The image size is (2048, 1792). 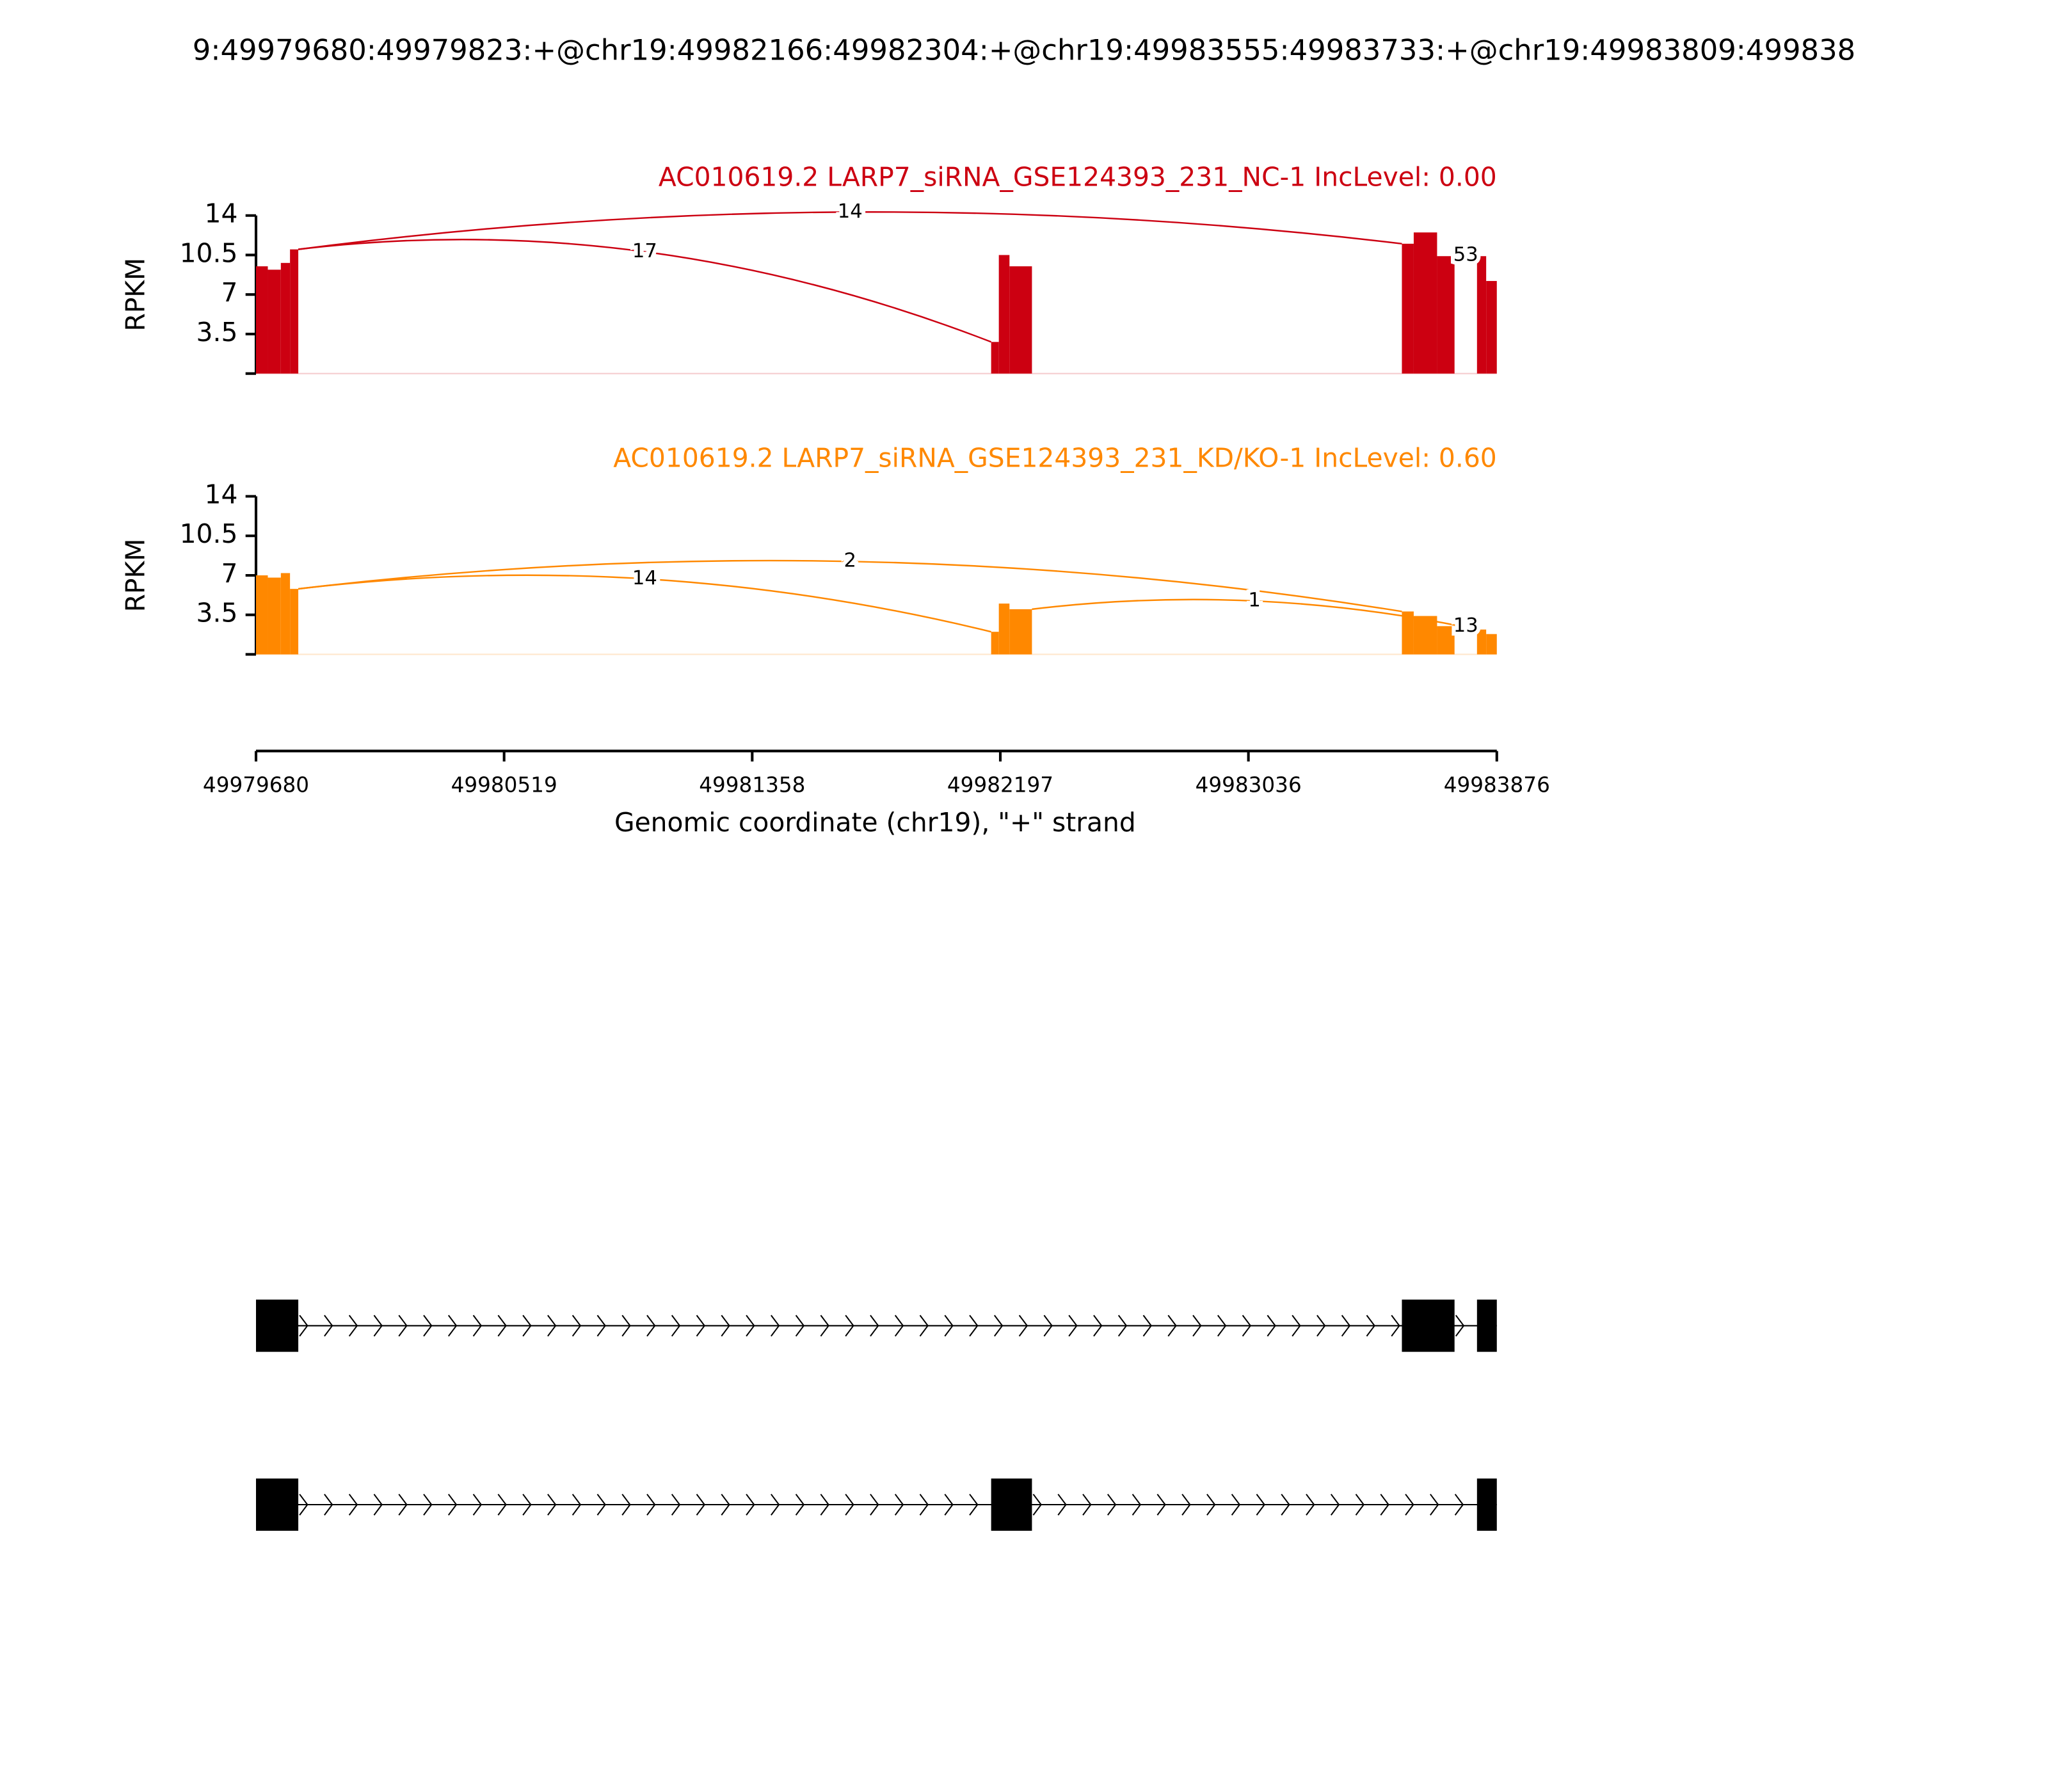 What do you see at coordinates (1465, 625) in the screenshot?
I see `junction-label: 13` at bounding box center [1465, 625].